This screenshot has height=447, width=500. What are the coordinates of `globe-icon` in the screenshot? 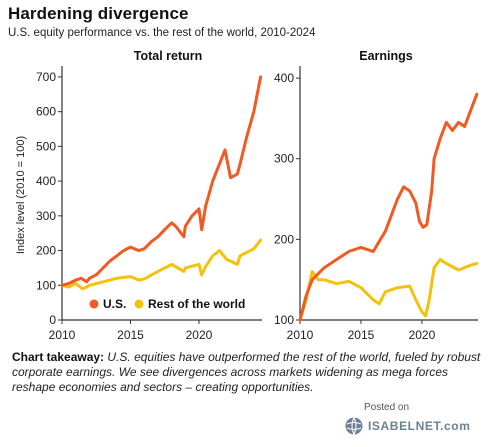 It's located at (354, 426).